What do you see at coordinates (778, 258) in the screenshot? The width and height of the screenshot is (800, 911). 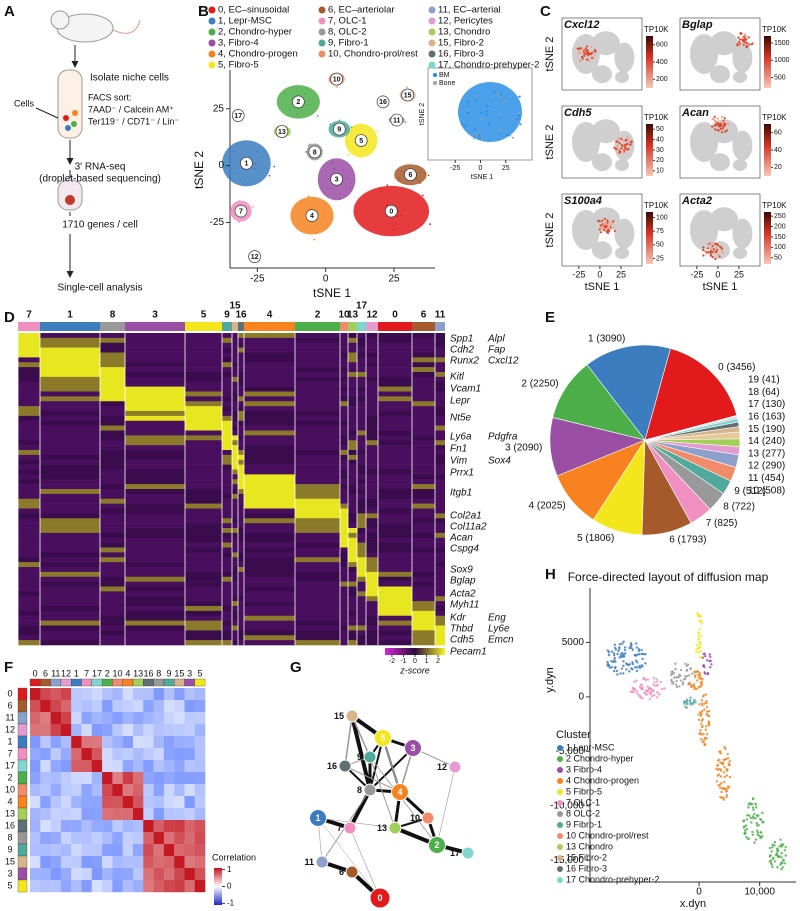 I see `colorbar-tick-label: 50` at bounding box center [778, 258].